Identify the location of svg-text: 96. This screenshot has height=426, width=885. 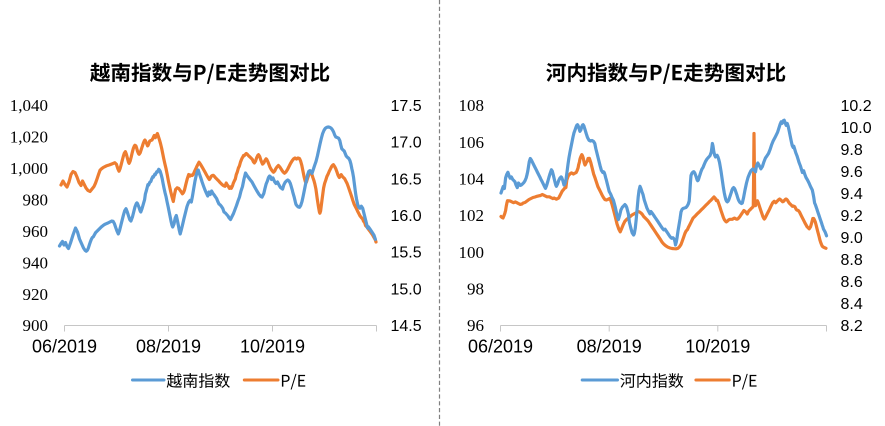
(475, 325).